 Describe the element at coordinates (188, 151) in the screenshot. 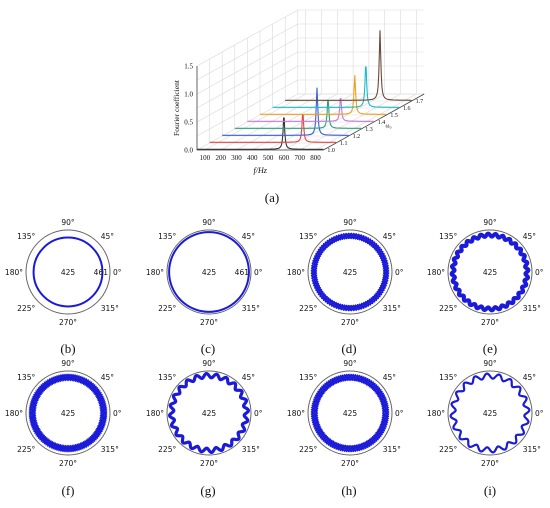

I see `y-tick-label: 0.0` at that location.